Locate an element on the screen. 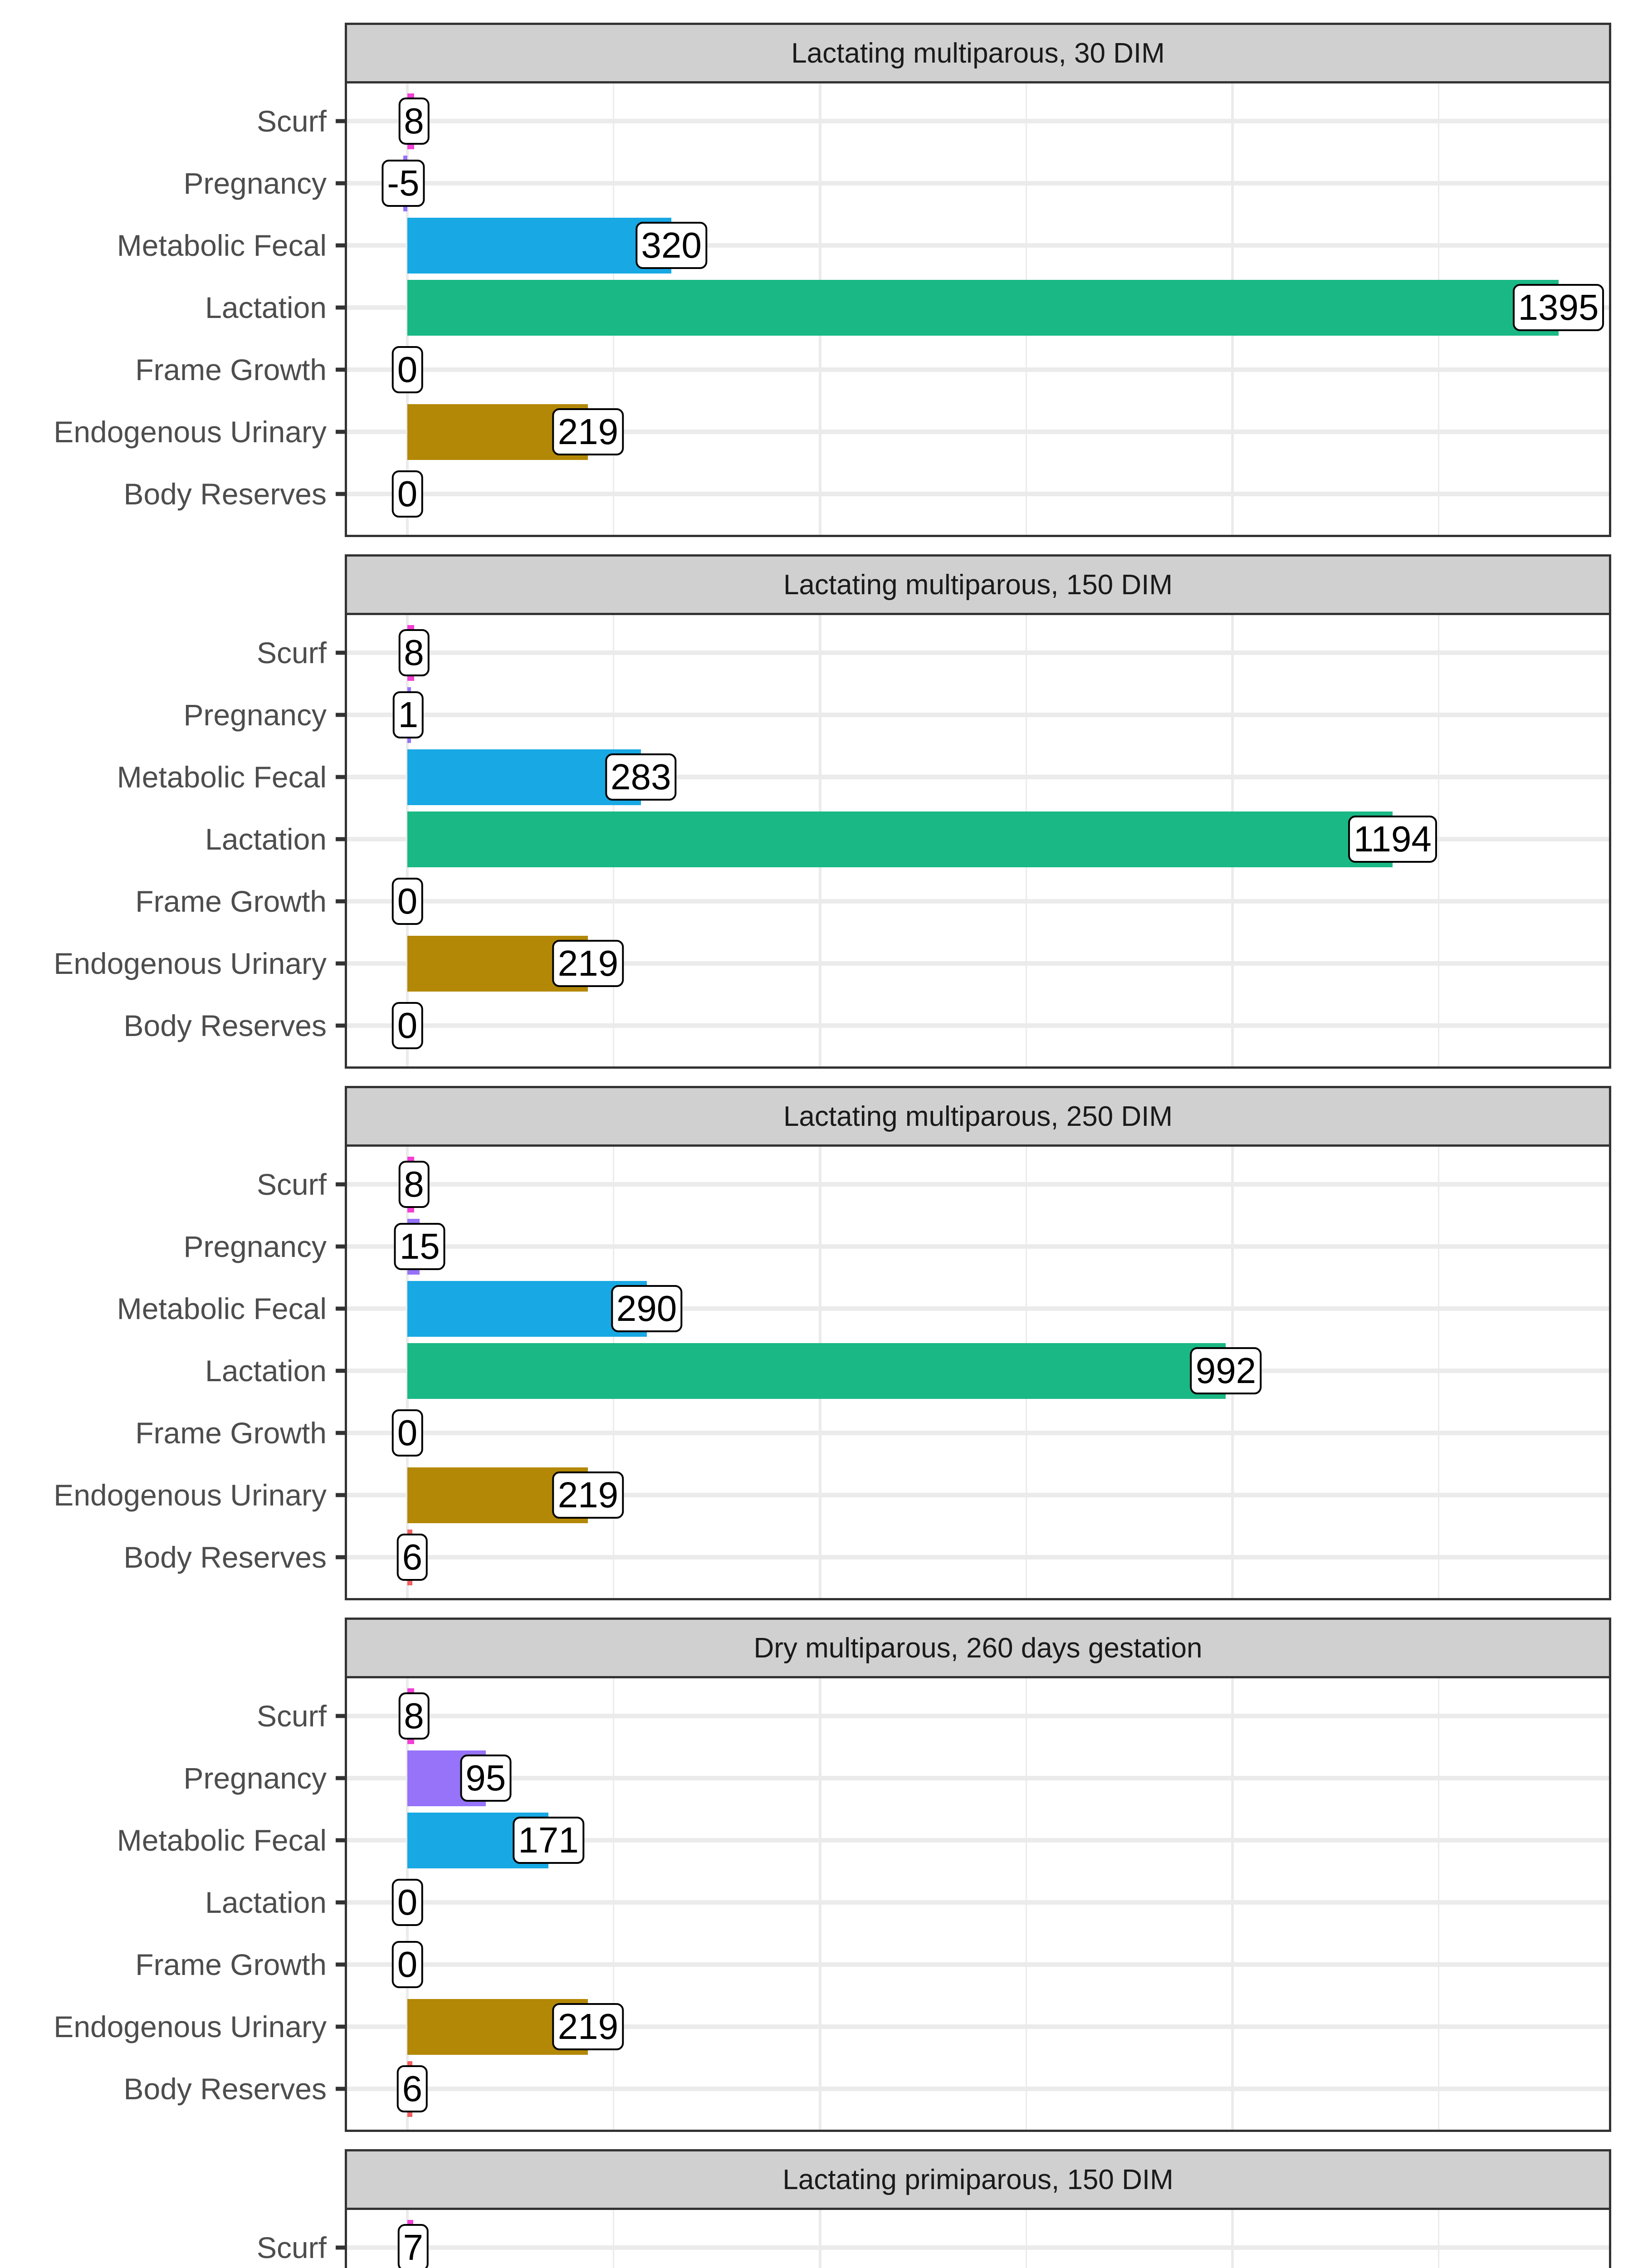  value-label: 1 is located at coordinates (408, 715).